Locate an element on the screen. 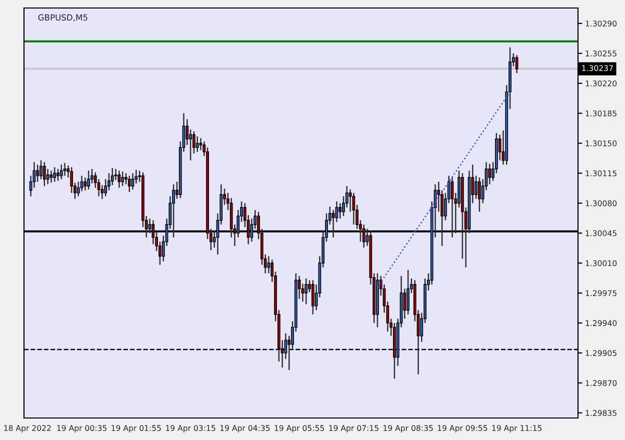 The width and height of the screenshot is (625, 440). text: GBPUSD,M5 is located at coordinates (63, 18).